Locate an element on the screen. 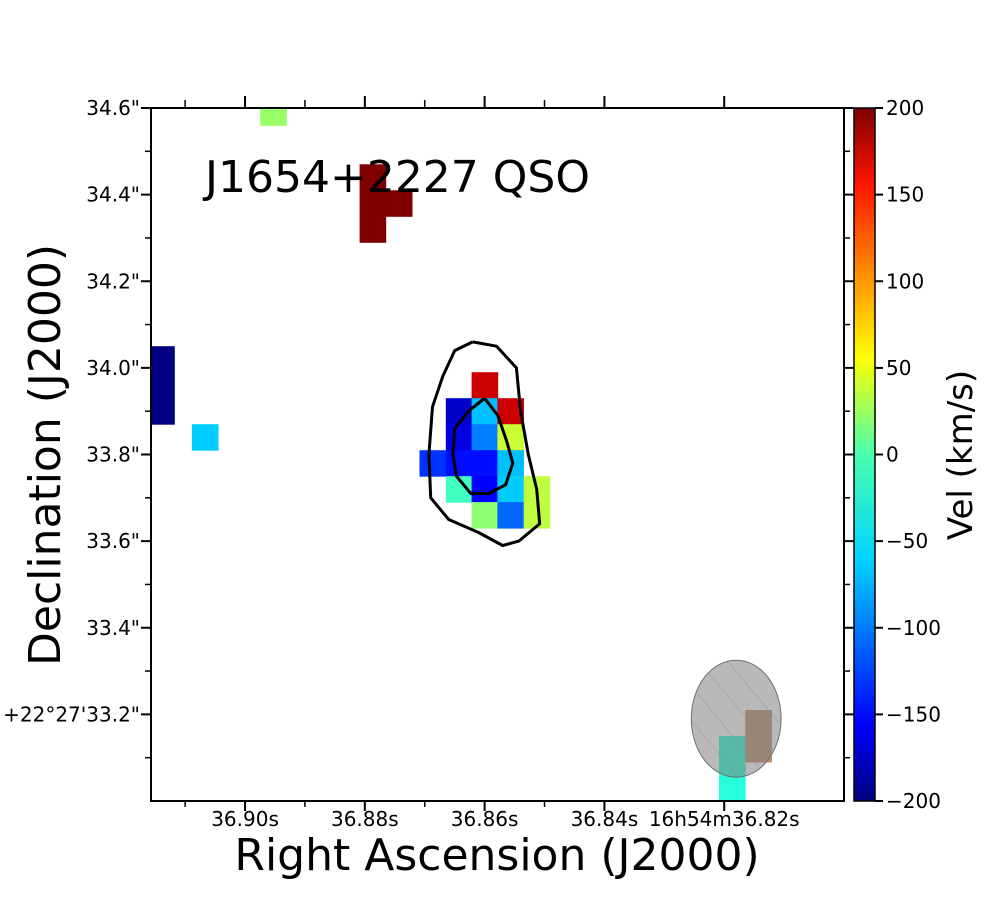  y-tick-label: 34.2" is located at coordinates (113, 281).